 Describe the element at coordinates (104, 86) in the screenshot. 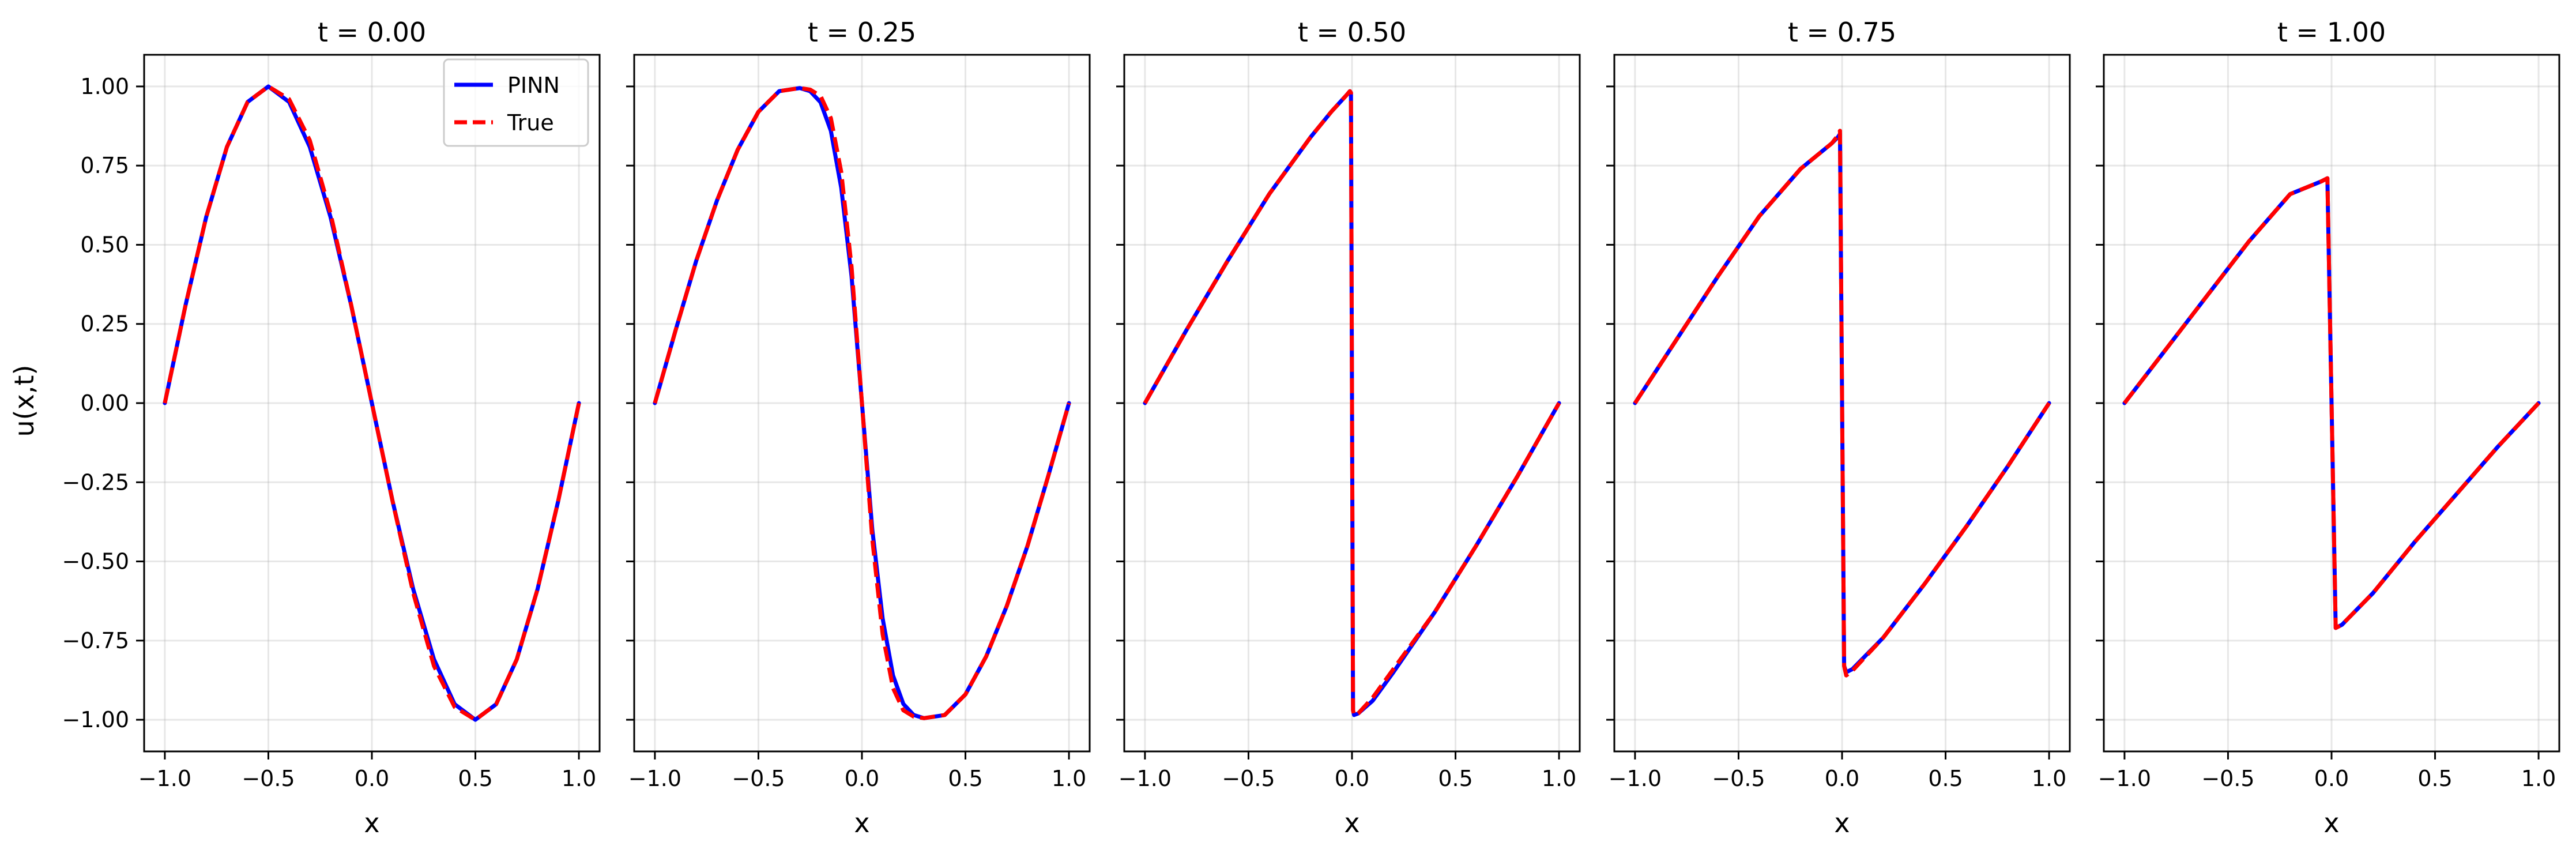

I see `y-tick-label-0: 1.00` at that location.